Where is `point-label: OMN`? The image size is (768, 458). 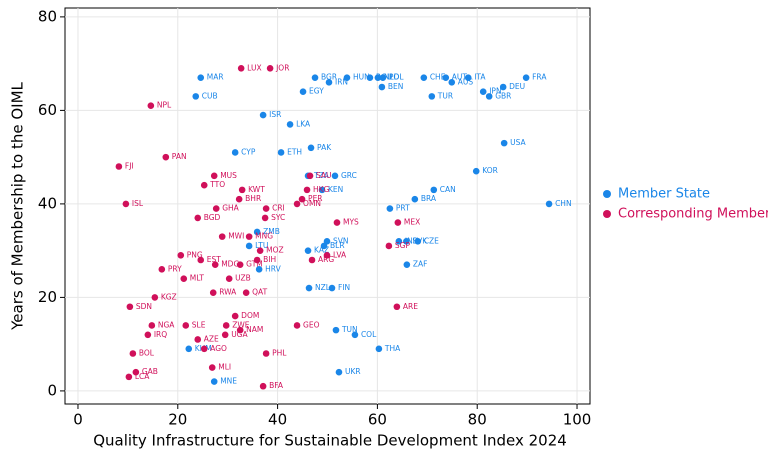 point-label: OMN is located at coordinates (312, 203).